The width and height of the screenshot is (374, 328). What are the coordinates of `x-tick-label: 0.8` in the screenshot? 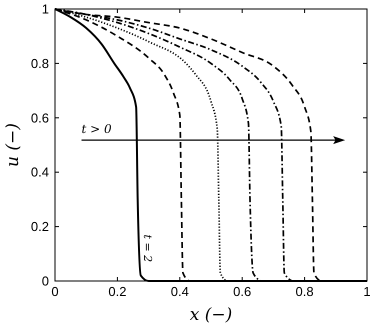 It's located at (305, 291).